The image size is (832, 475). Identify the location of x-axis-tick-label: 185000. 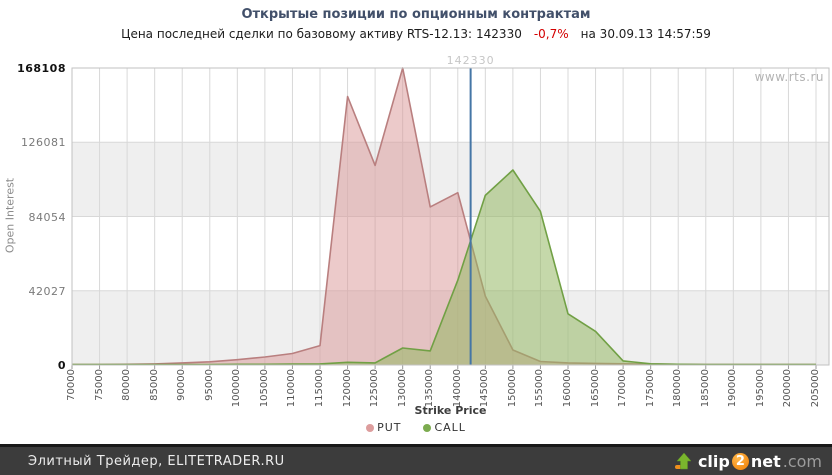
(705, 388).